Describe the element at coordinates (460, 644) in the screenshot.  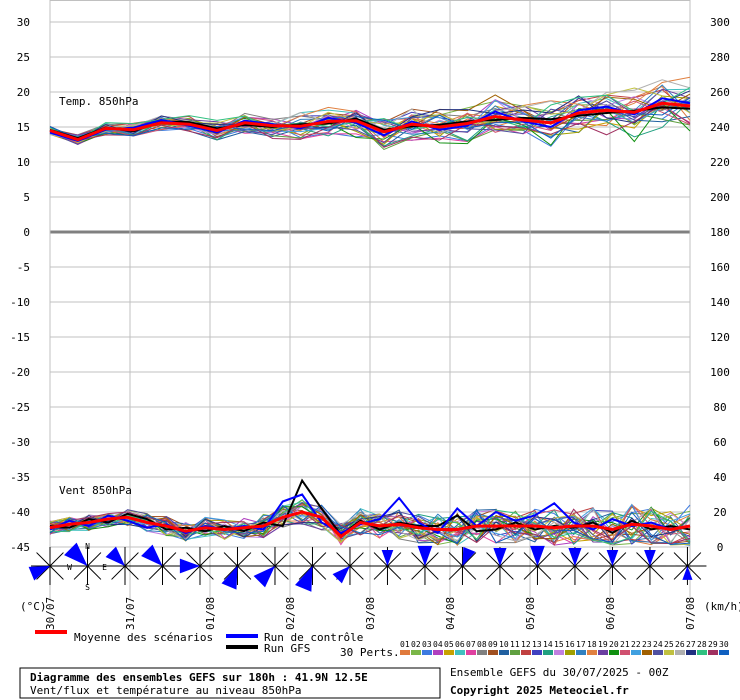
I see `pert-label: 06` at that location.